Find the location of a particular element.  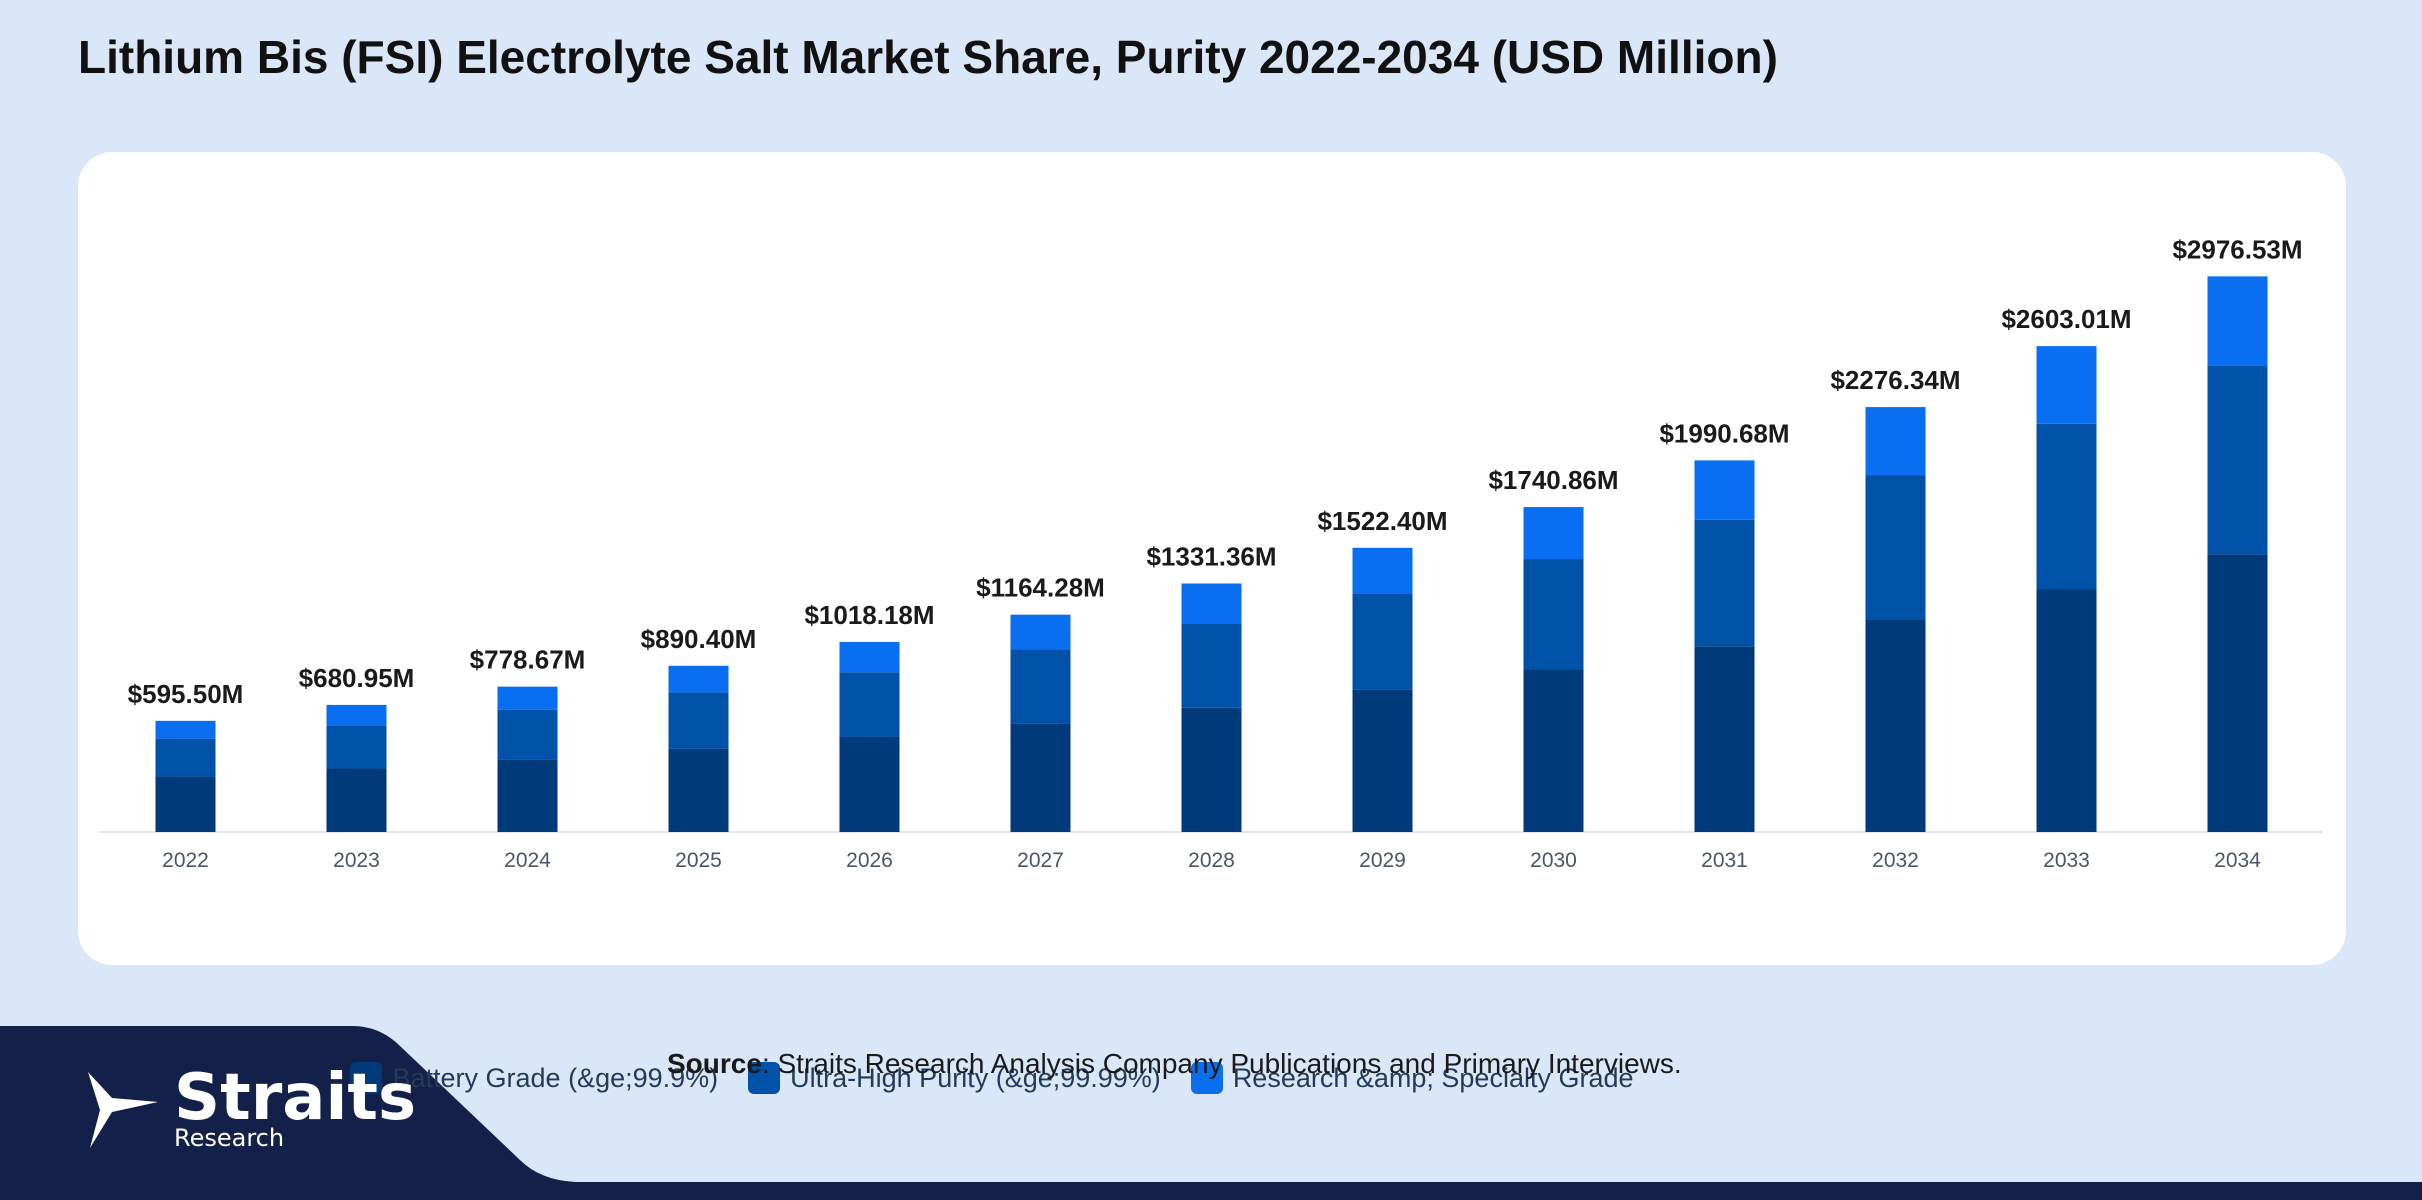

total-label-2030: $1740.86M is located at coordinates (1553, 480).